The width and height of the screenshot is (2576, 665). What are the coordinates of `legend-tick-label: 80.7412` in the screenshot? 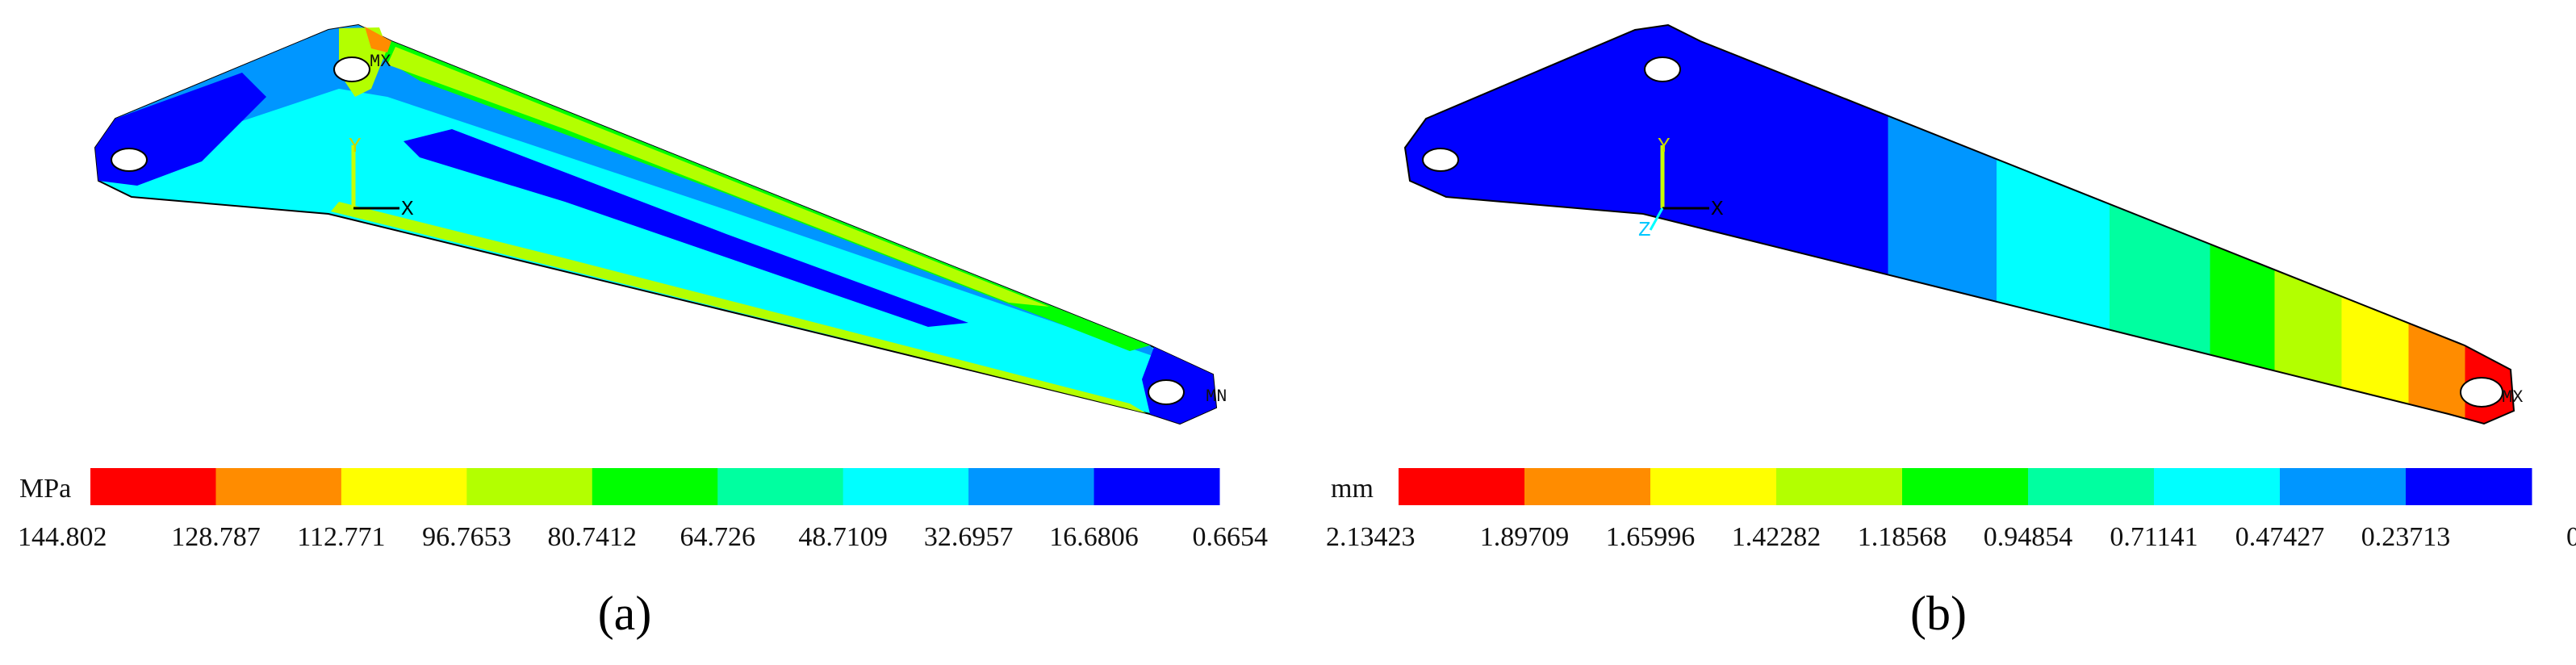 It's located at (593, 537).